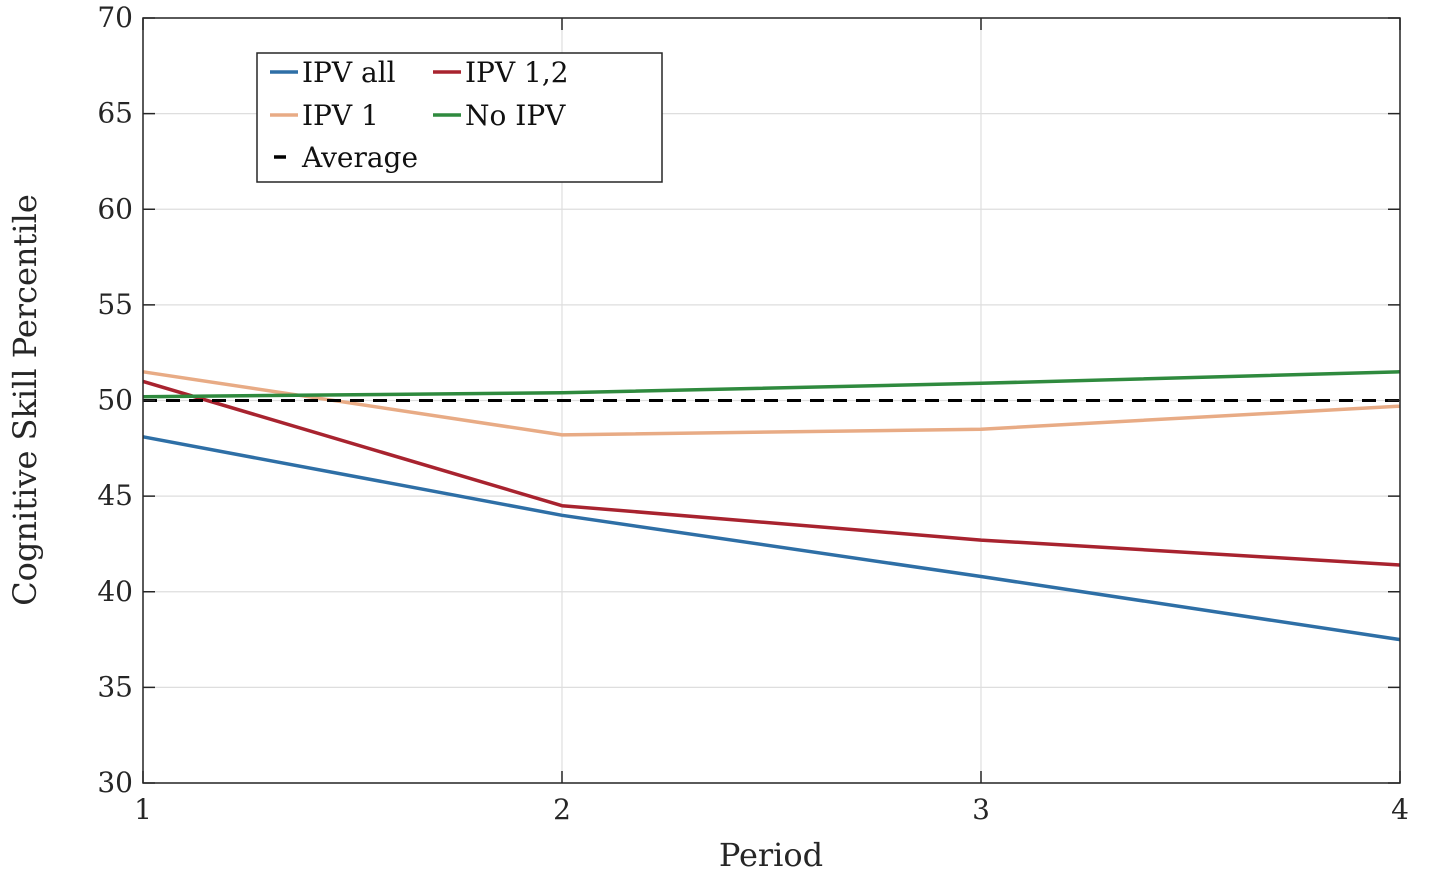 Image resolution: width=1430 pixels, height=874 pixels. I want to click on legend-label: IPV 1,2, so click(517, 72).